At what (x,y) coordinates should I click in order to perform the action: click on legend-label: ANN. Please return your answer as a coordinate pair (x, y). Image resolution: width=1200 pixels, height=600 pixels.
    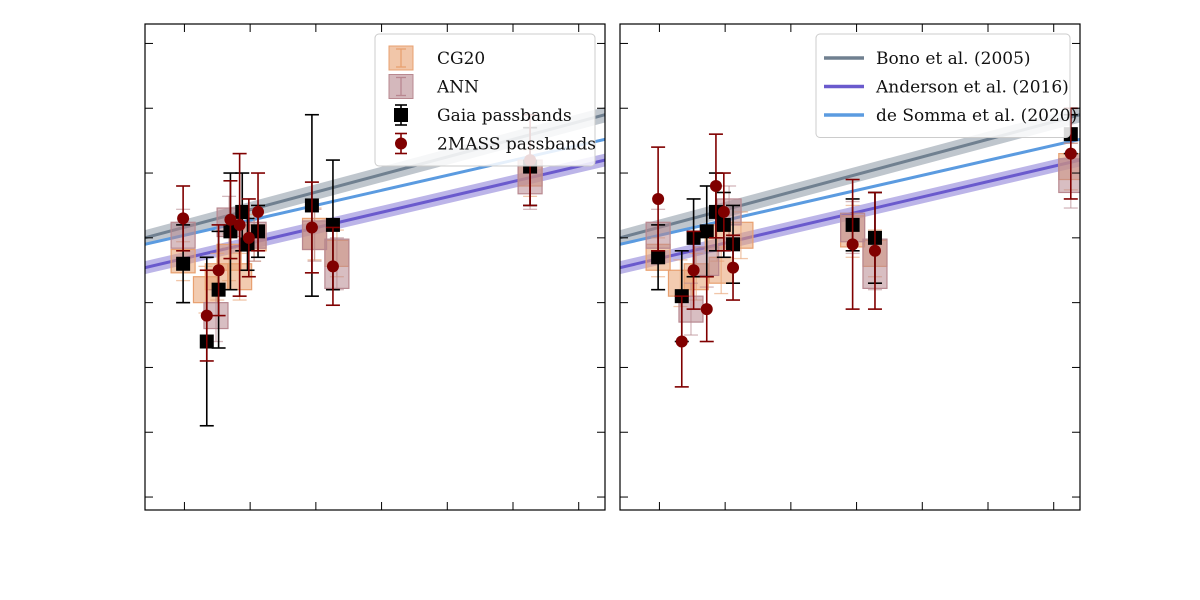
    Looking at the image, I should click on (457, 88).